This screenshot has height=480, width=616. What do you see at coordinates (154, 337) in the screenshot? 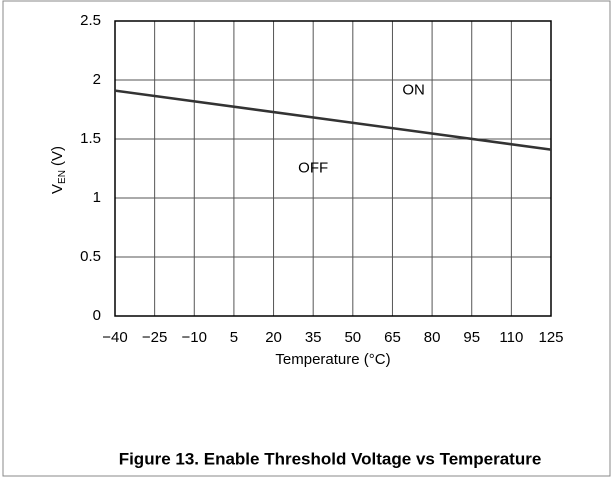
I see `x-tick-label: −25` at bounding box center [154, 337].